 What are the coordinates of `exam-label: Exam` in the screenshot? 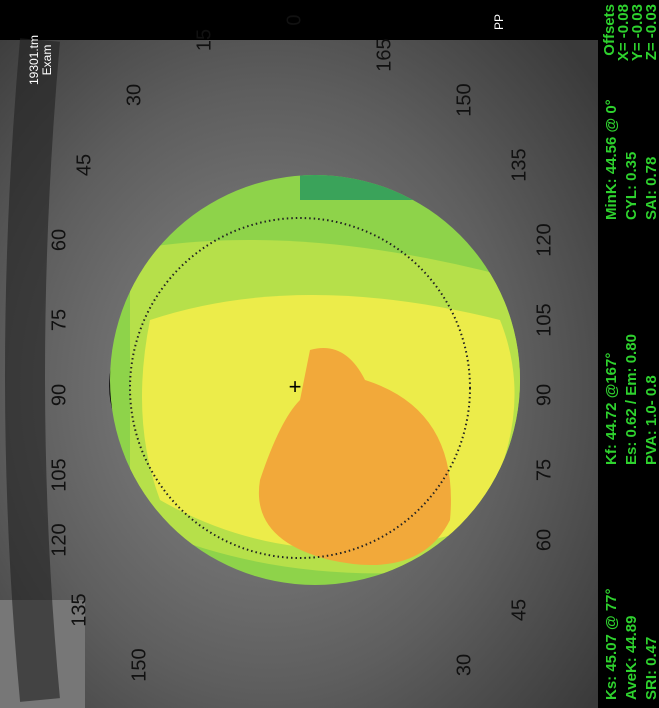 It's located at (47, 60).